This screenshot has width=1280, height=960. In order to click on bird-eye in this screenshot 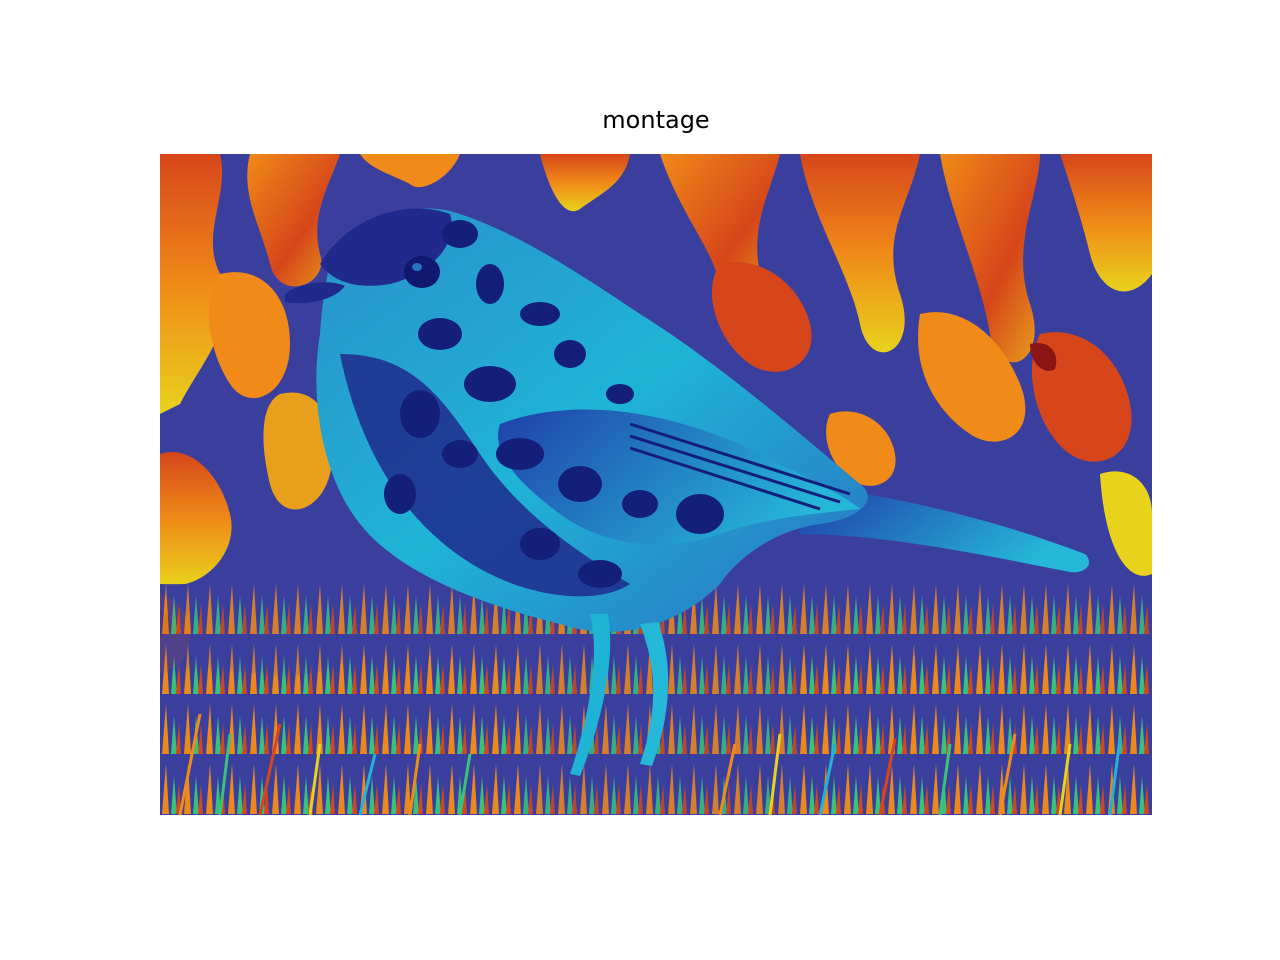, I will do `click(422, 272)`.